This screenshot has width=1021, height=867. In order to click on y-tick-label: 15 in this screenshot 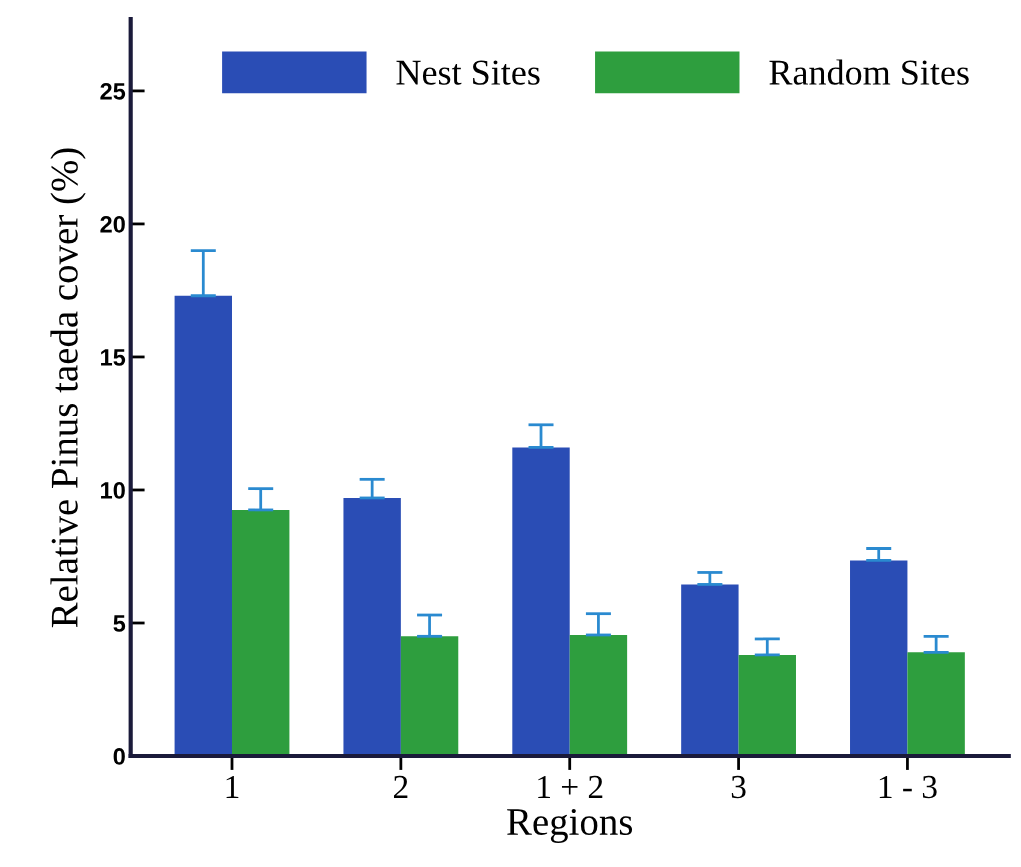, I will do `click(113, 357)`.